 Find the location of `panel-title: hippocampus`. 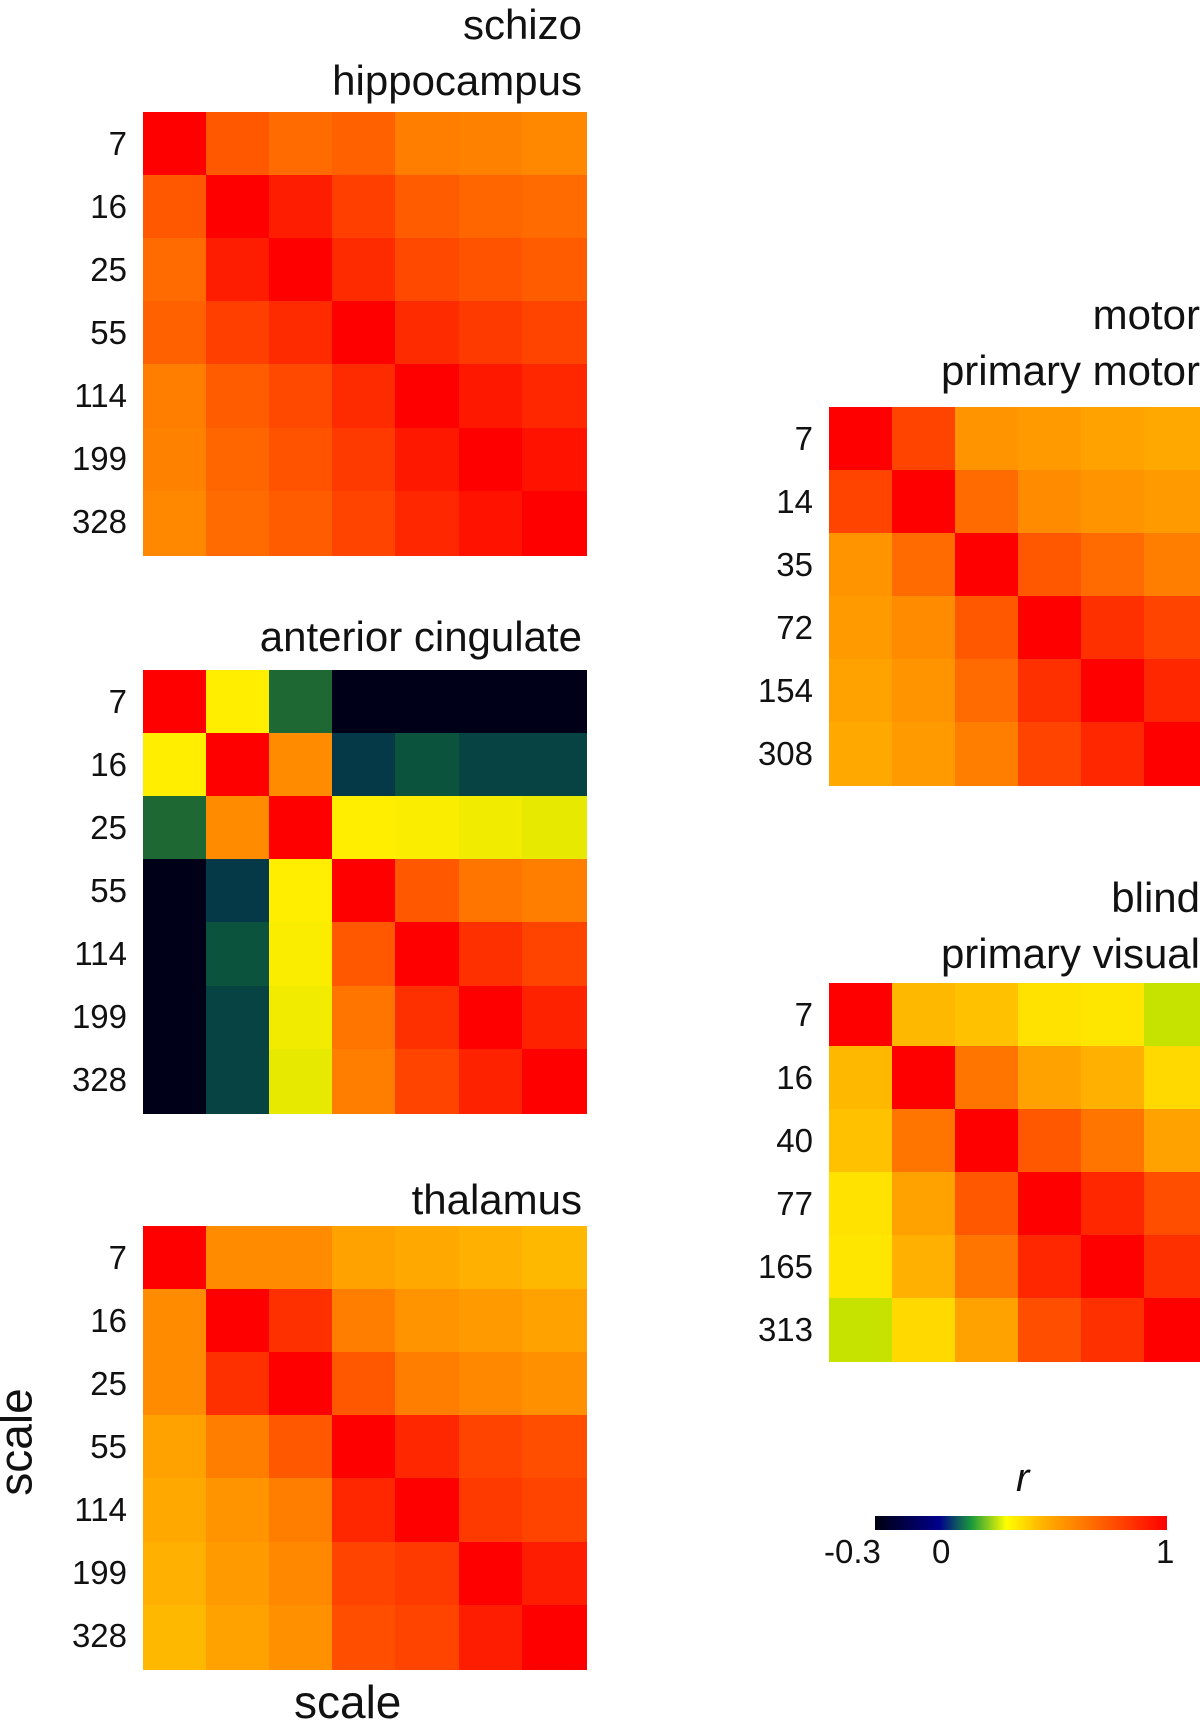

panel-title: hippocampus is located at coordinates (457, 80).